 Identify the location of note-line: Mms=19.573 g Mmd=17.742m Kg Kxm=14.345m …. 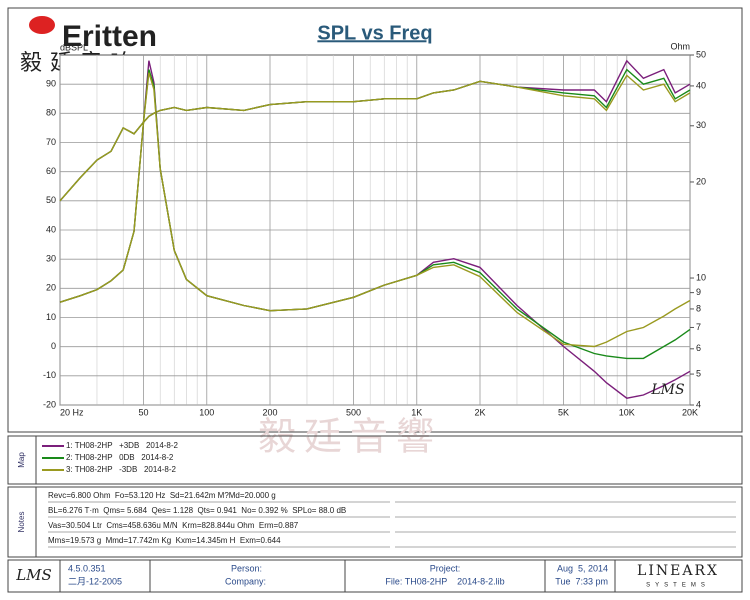
(164, 540).